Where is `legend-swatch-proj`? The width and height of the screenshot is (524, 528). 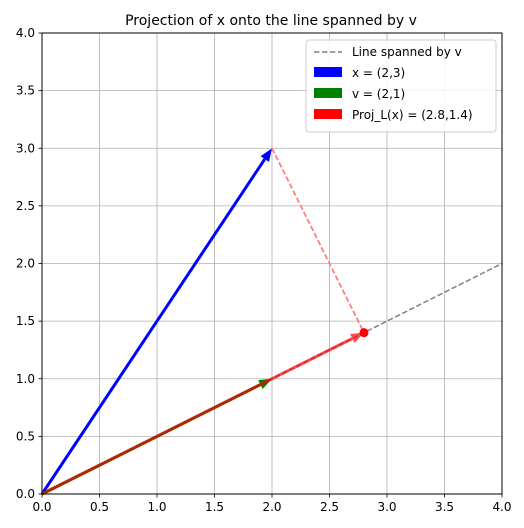 legend-swatch-proj is located at coordinates (328, 114).